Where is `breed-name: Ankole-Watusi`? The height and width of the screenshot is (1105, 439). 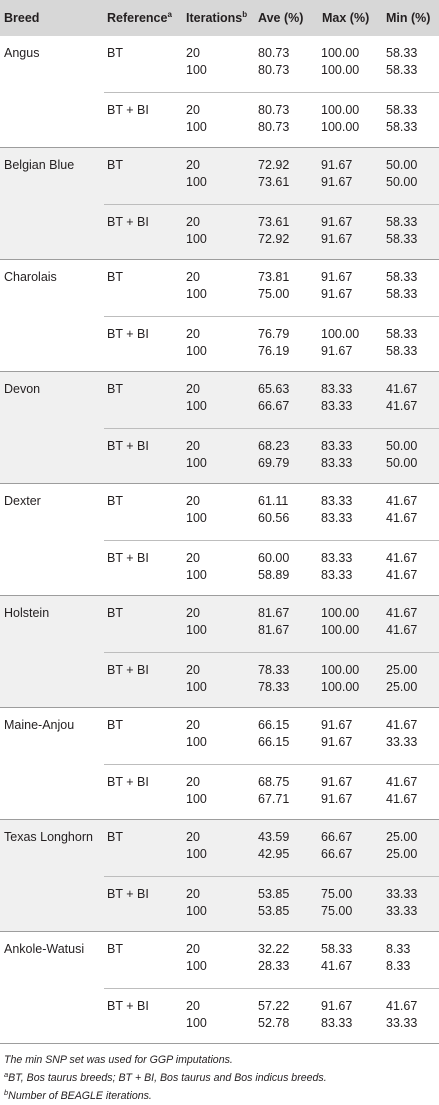
breed-name: Ankole-Watusi is located at coordinates (44, 949).